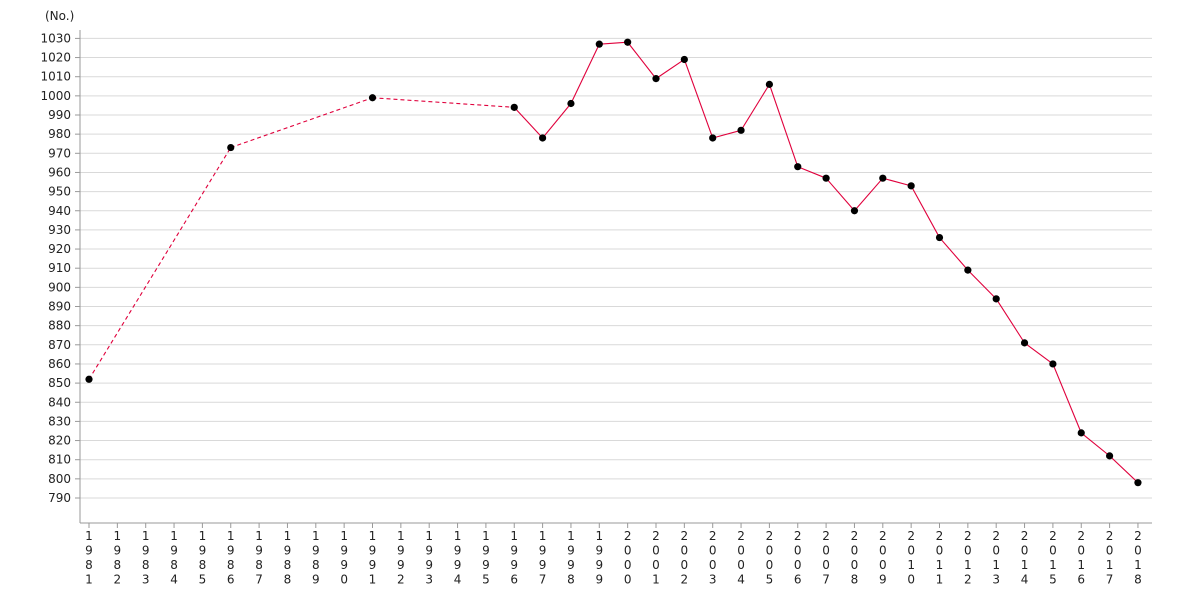 The image size is (1180, 600). Describe the element at coordinates (741, 130) in the screenshot. I see `data-point-2004` at that location.